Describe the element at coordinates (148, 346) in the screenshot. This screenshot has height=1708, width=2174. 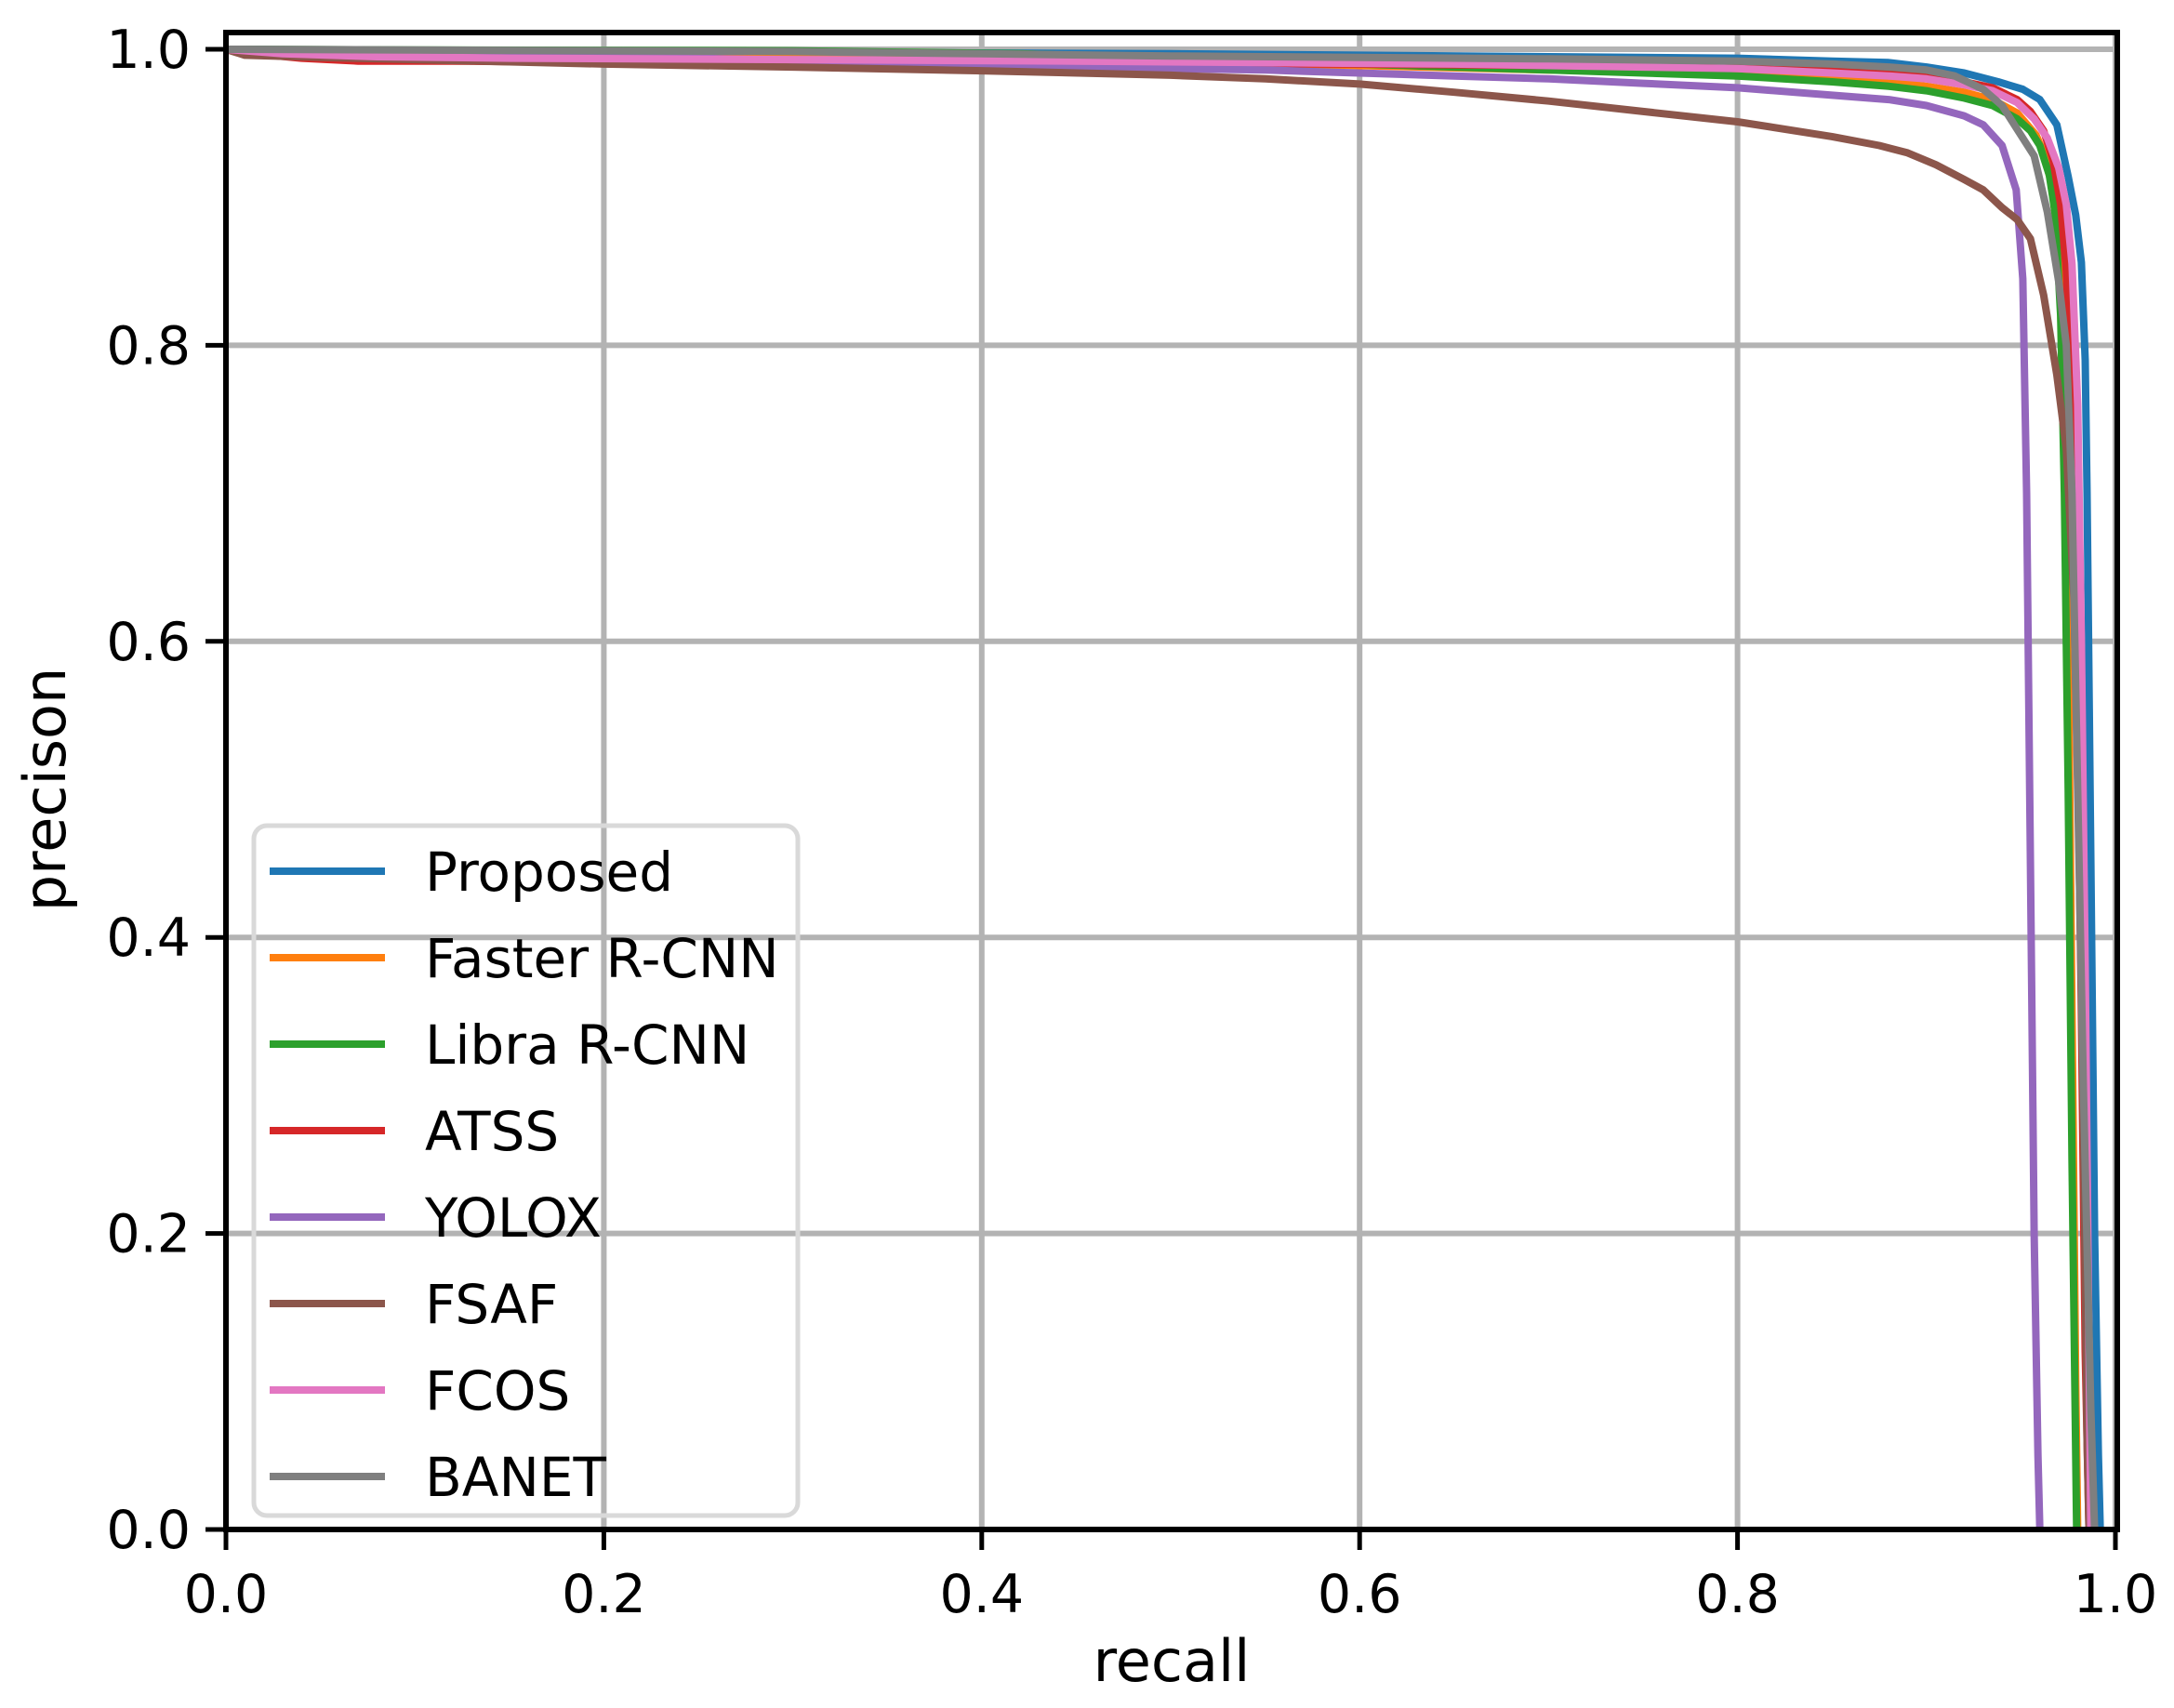
I see `y-tick-label-0.8: 0.8` at that location.